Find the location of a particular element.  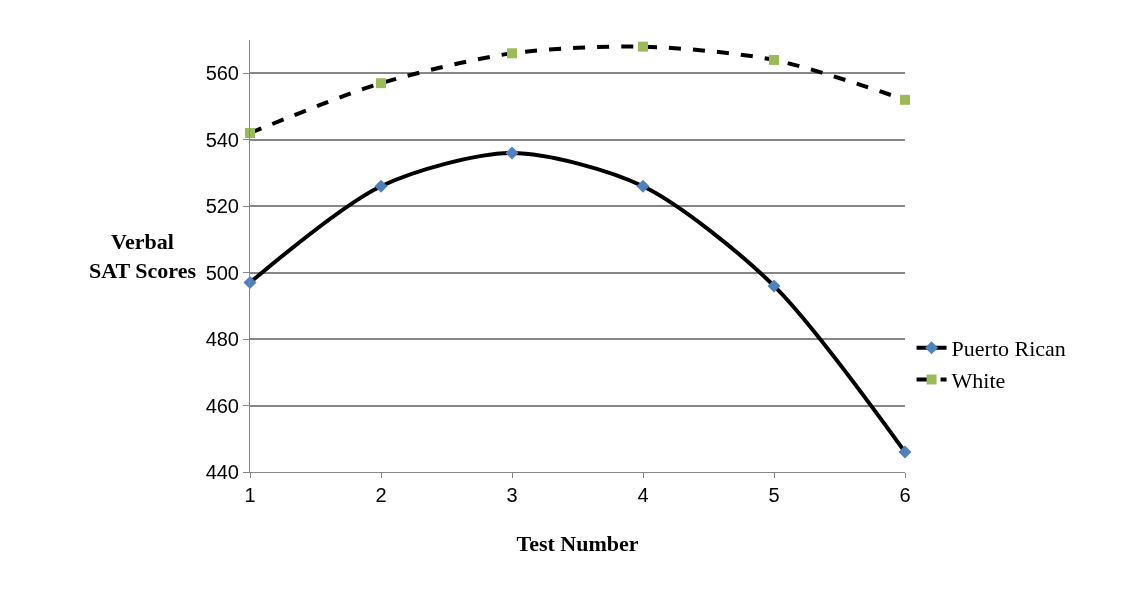

y-axis-title: Verbal SAT Scores is located at coordinates (143, 256).